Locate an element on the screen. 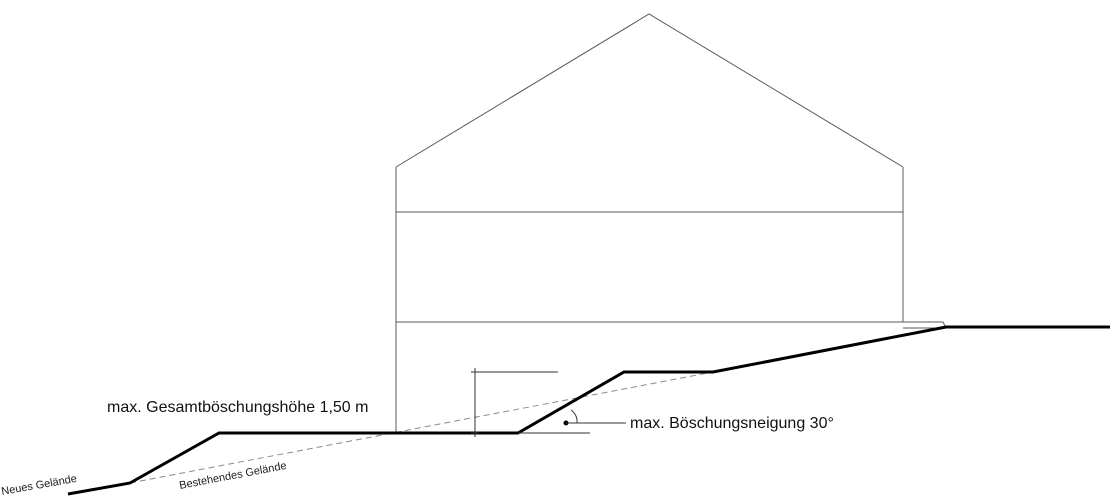  house-base-plate is located at coordinates (925, 325).